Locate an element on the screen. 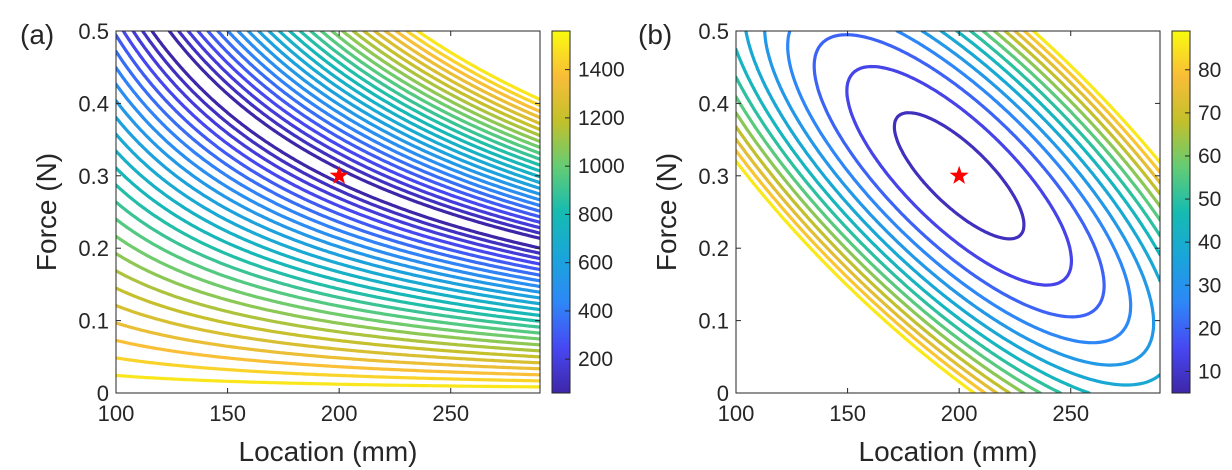  panel-b-minimum-star-marker is located at coordinates (959, 174).